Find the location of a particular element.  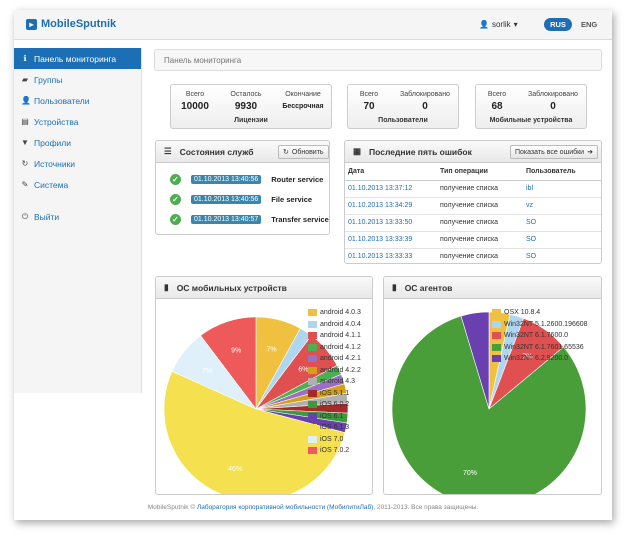

legend-item: Win32NT 5.1.2600.196608 is located at coordinates (540, 325).